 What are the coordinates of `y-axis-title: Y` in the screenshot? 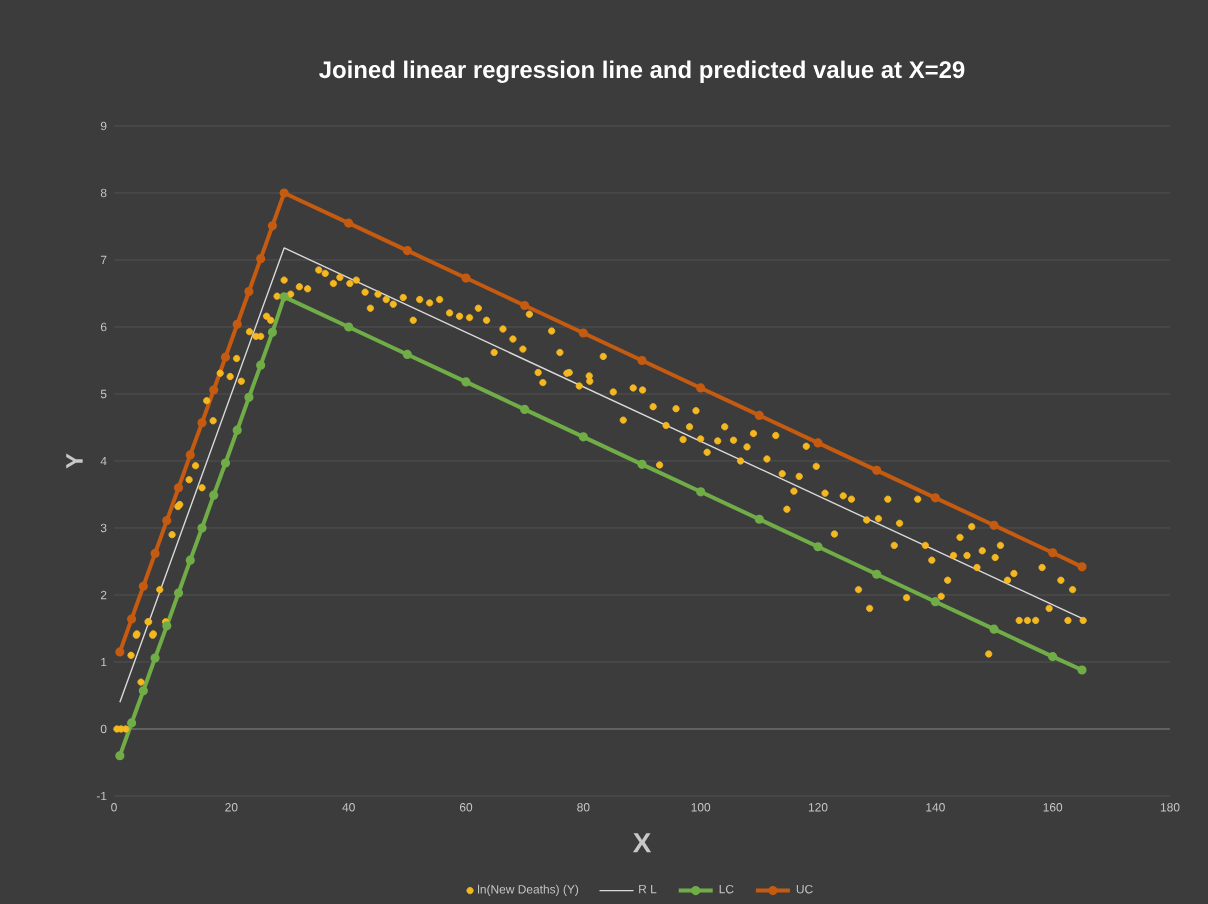 It's located at (74, 461).